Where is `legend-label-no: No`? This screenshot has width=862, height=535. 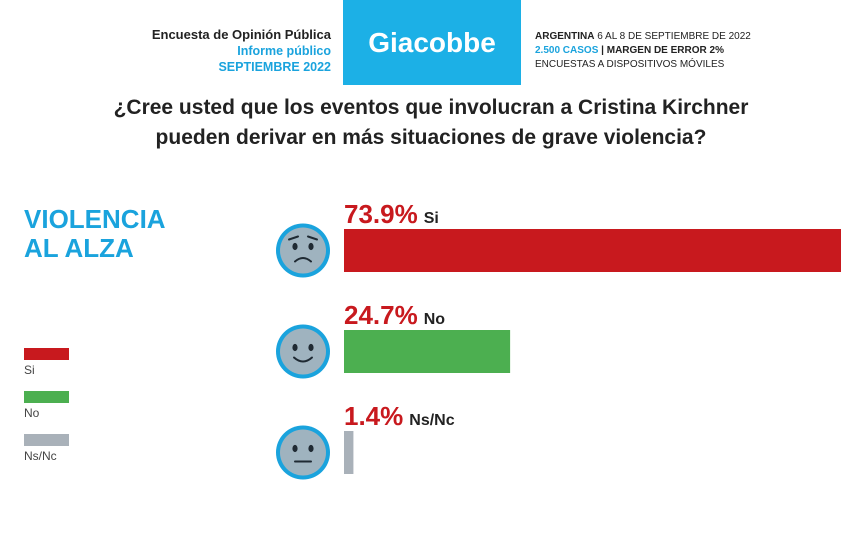 legend-label-no: No is located at coordinates (32, 413).